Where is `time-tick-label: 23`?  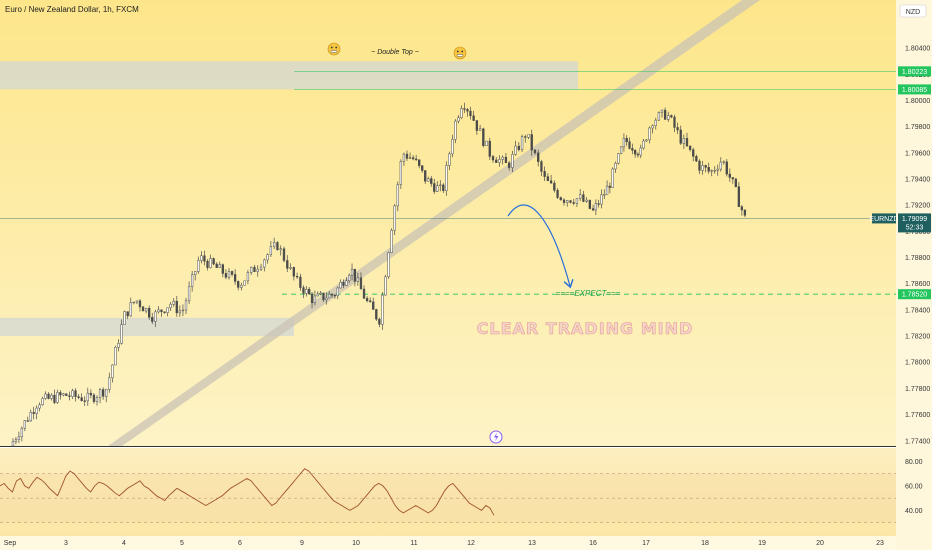 time-tick-label: 23 is located at coordinates (880, 543).